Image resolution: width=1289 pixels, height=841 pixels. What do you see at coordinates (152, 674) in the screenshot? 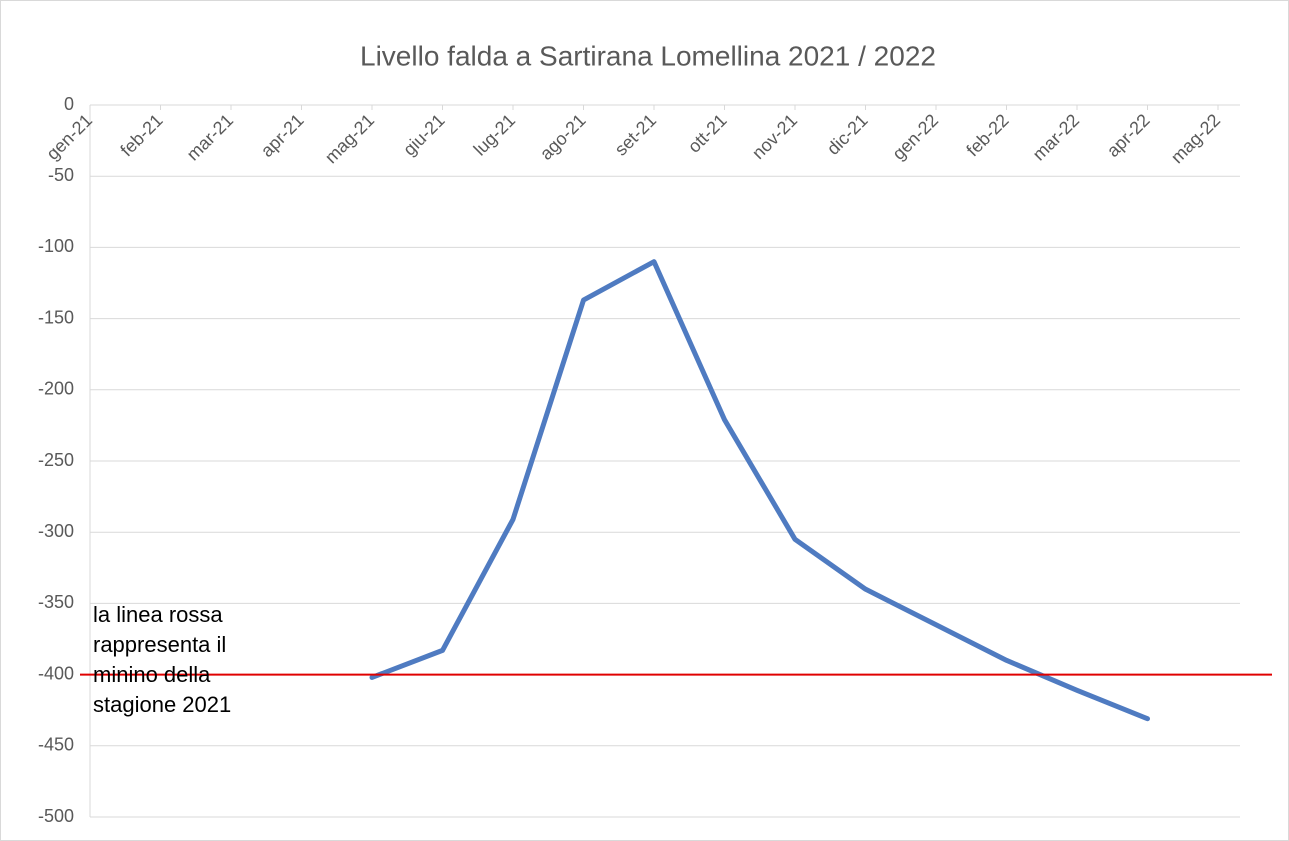
I see `annotation: minino della` at bounding box center [152, 674].